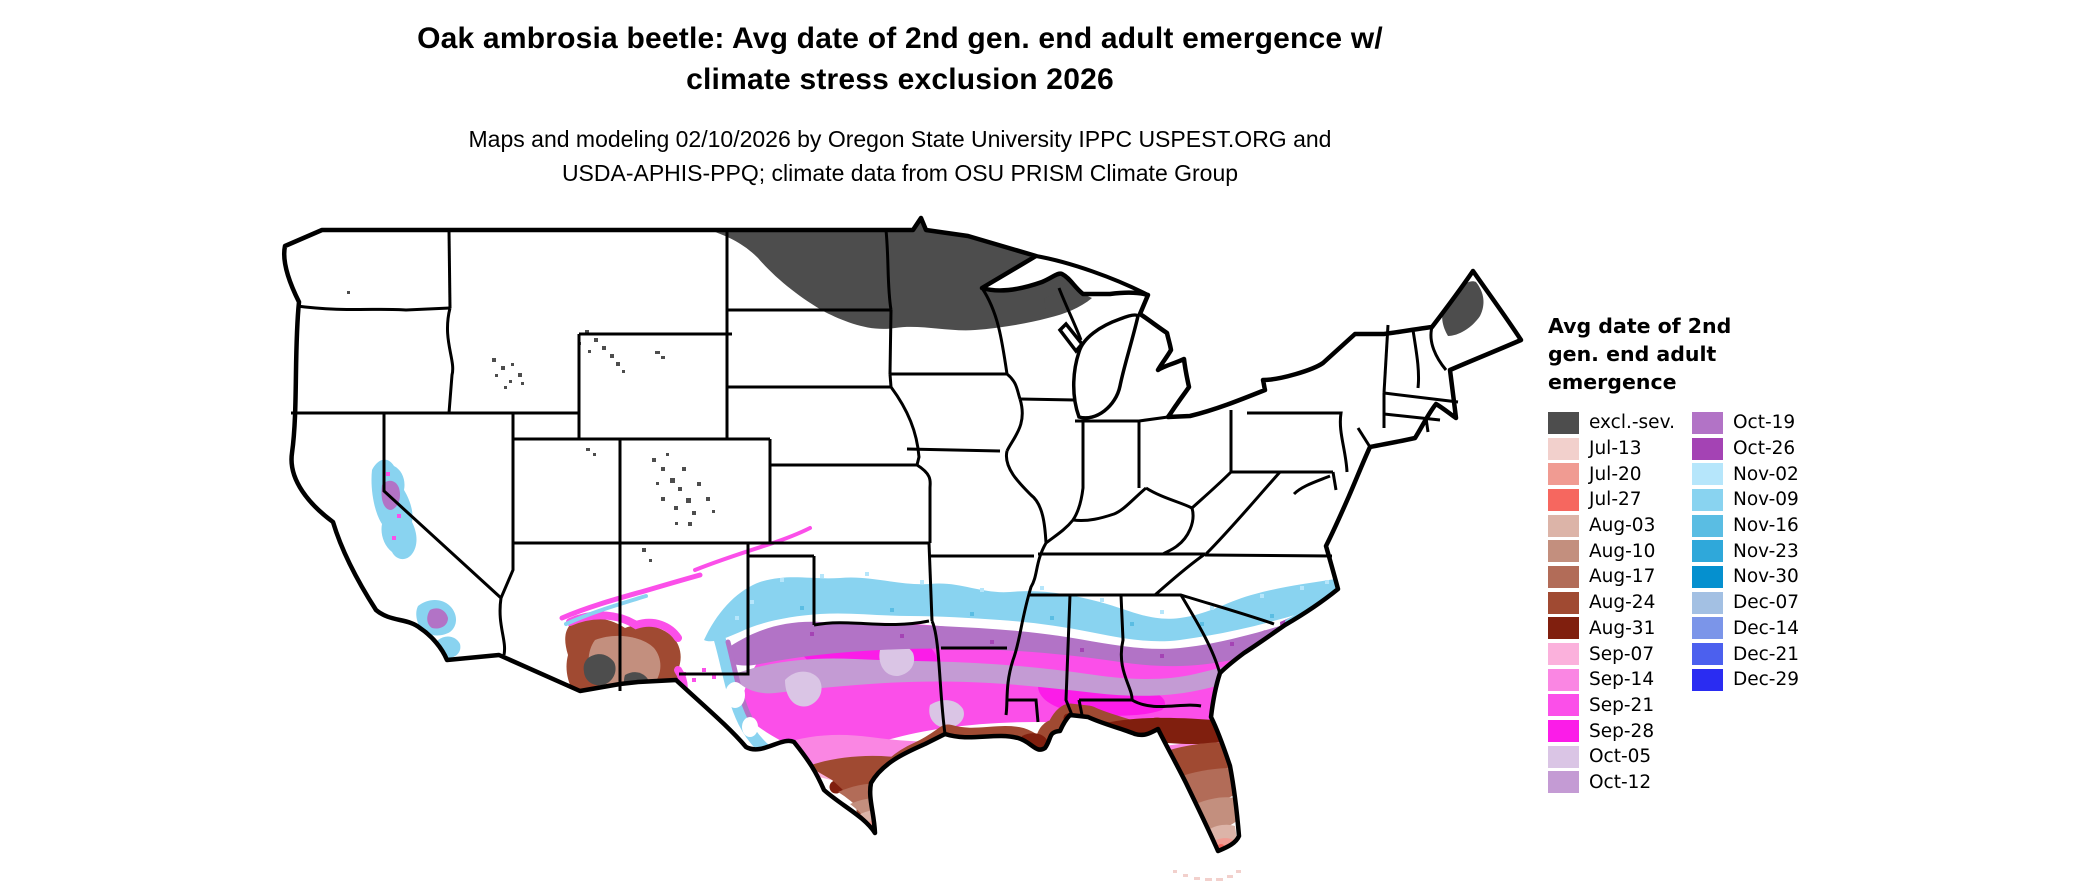  Describe the element at coordinates (1033, 635) in the screenshot. I see `region-october-purple-strip` at that location.